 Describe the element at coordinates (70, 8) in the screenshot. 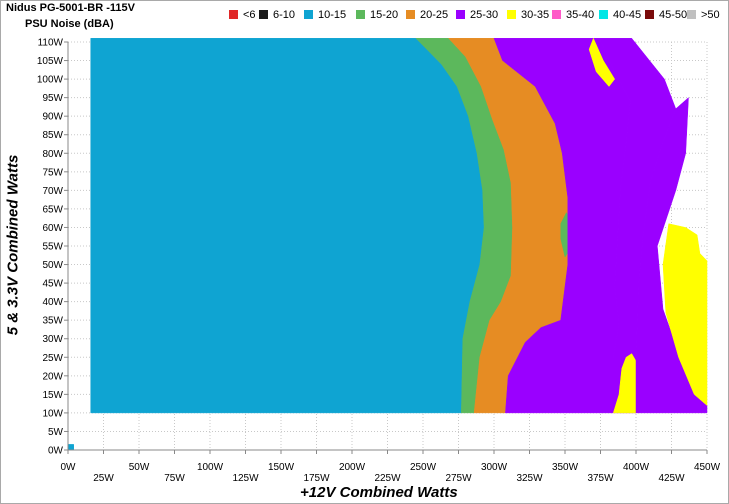

I see `chart-title: Nidus PG-5001-BR -115V` at that location.